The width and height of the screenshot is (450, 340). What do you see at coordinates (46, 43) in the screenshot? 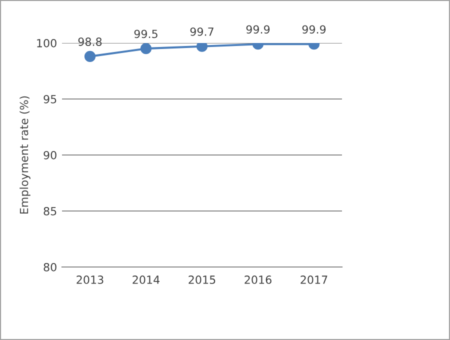
I see `y-tick-label: 100` at bounding box center [46, 43].